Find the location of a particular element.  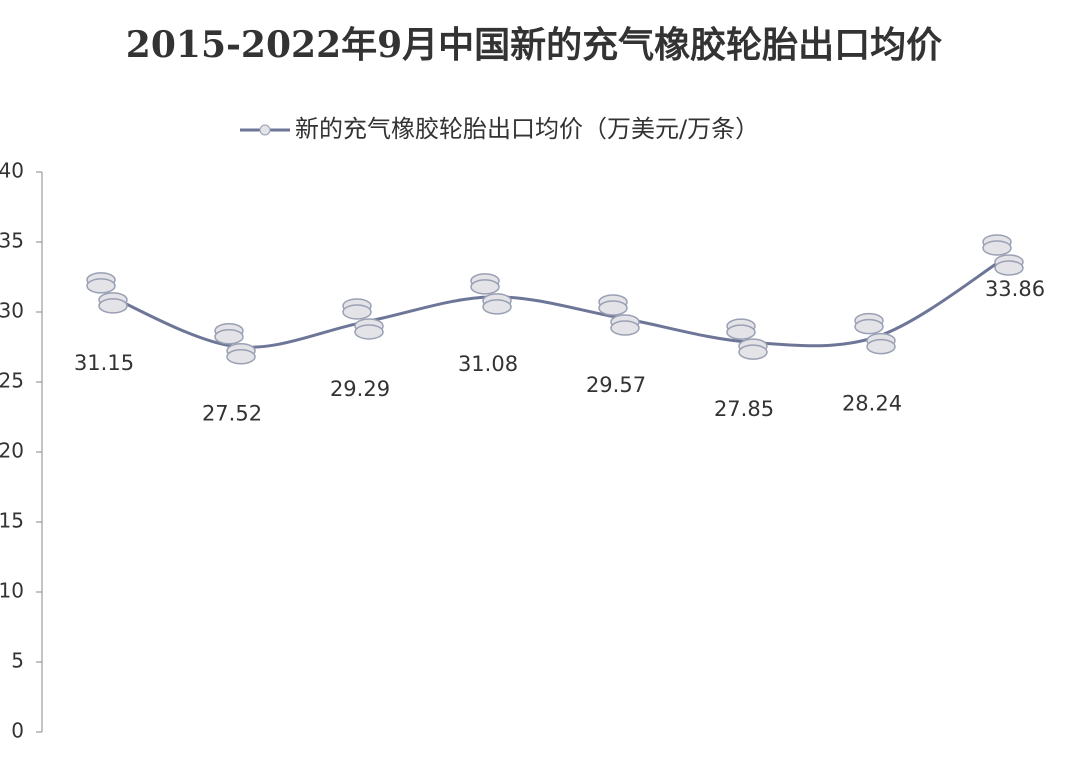

data-label: 29.57 is located at coordinates (616, 385).